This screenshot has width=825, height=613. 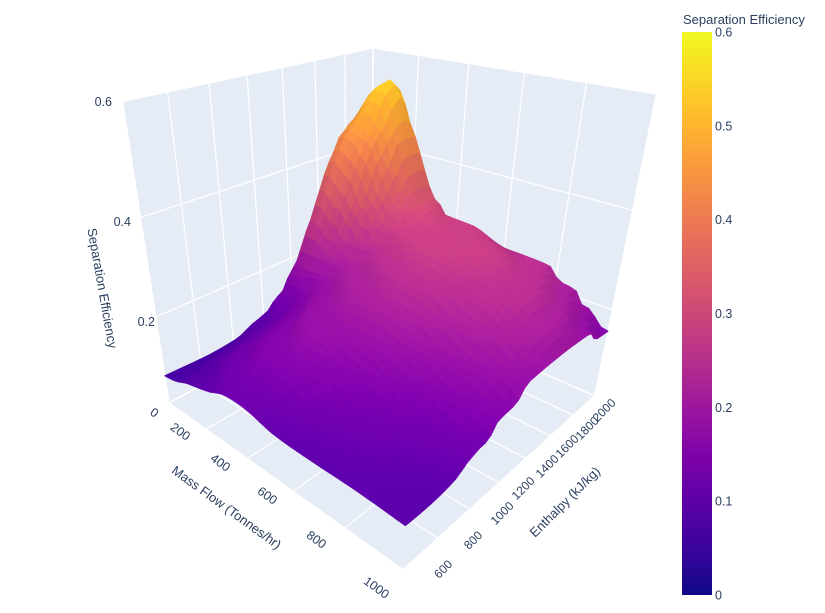 What do you see at coordinates (718, 596) in the screenshot?
I see `svg-text: 0` at bounding box center [718, 596].